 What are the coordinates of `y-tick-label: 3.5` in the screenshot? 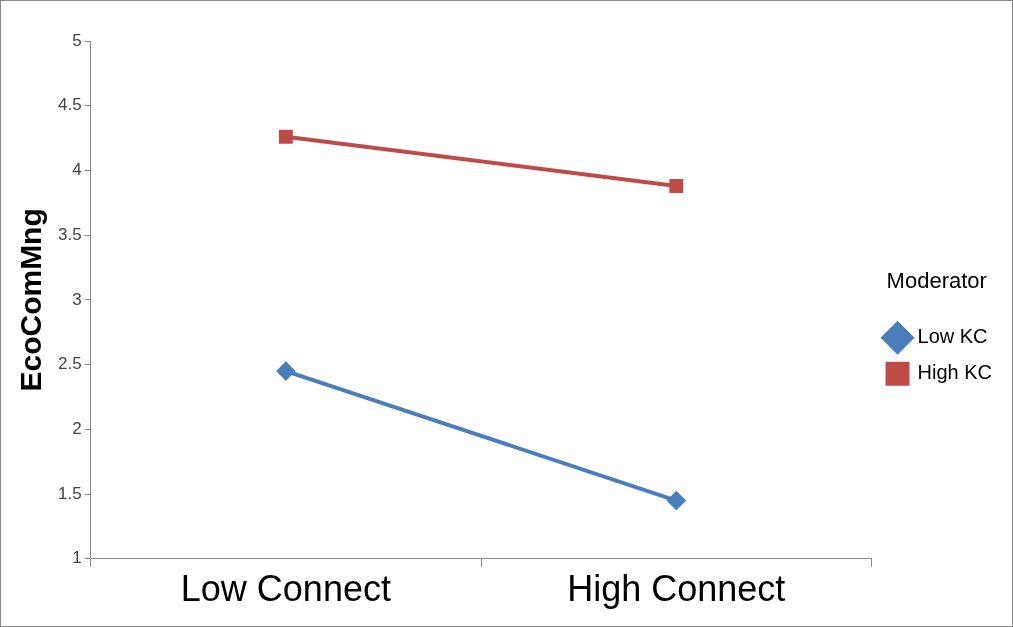 It's located at (69, 234).